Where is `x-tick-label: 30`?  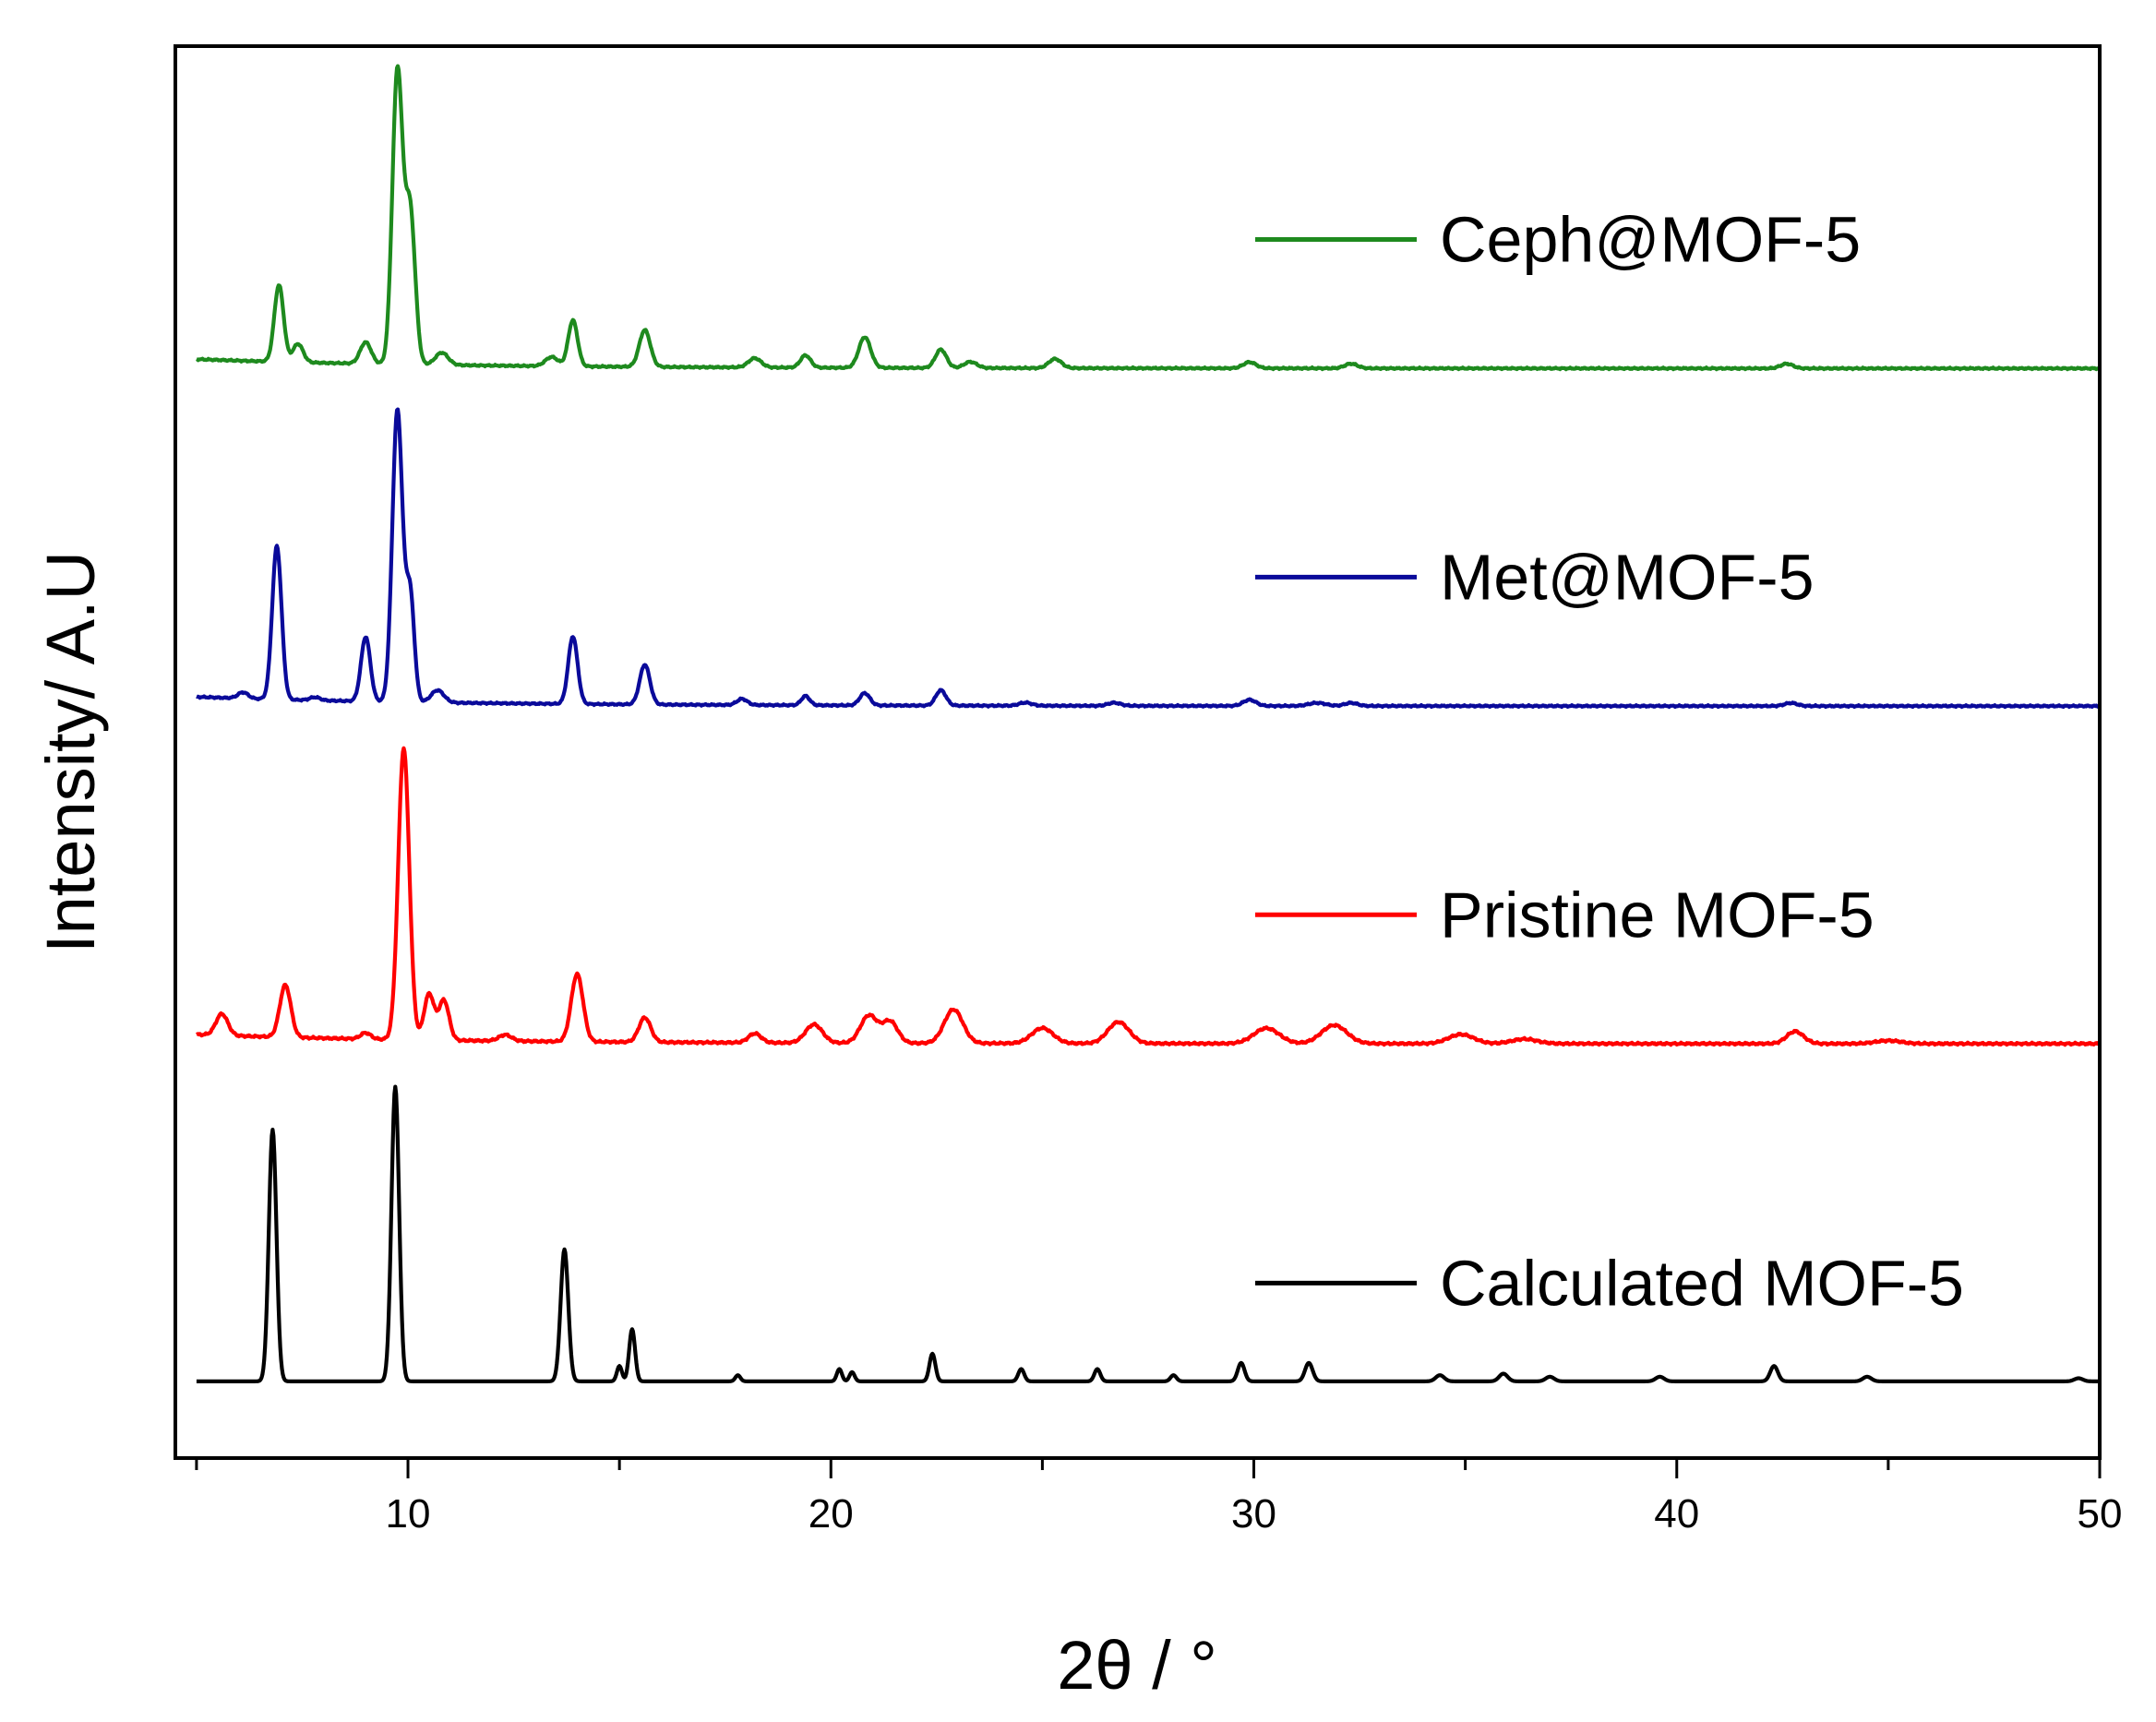
x-tick-label: 30 is located at coordinates (1253, 1514).